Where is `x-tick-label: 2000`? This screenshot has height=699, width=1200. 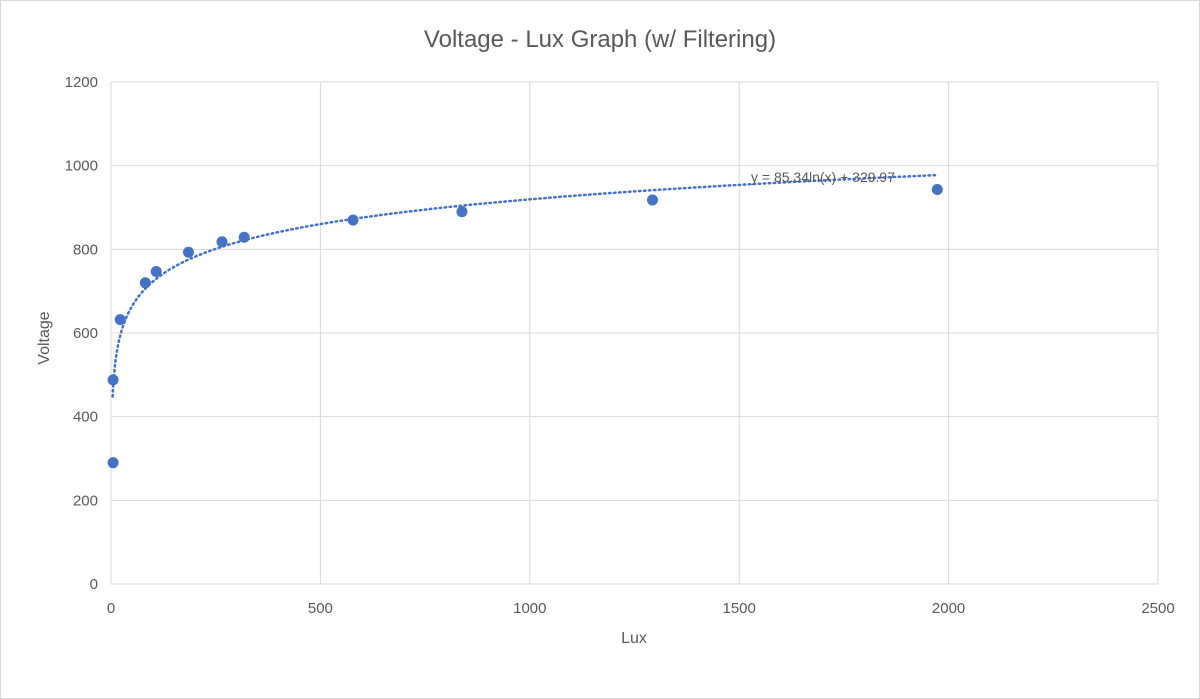 x-tick-label: 2000 is located at coordinates (948, 608).